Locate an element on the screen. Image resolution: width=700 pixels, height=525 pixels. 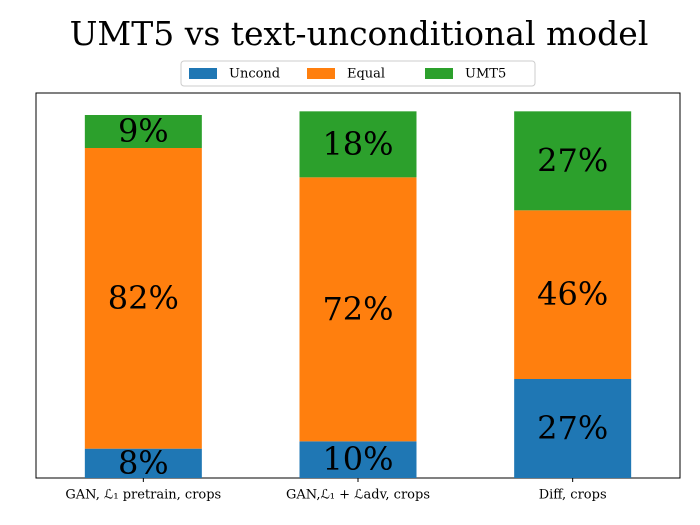
legend-label: UMT5 is located at coordinates (485, 74).